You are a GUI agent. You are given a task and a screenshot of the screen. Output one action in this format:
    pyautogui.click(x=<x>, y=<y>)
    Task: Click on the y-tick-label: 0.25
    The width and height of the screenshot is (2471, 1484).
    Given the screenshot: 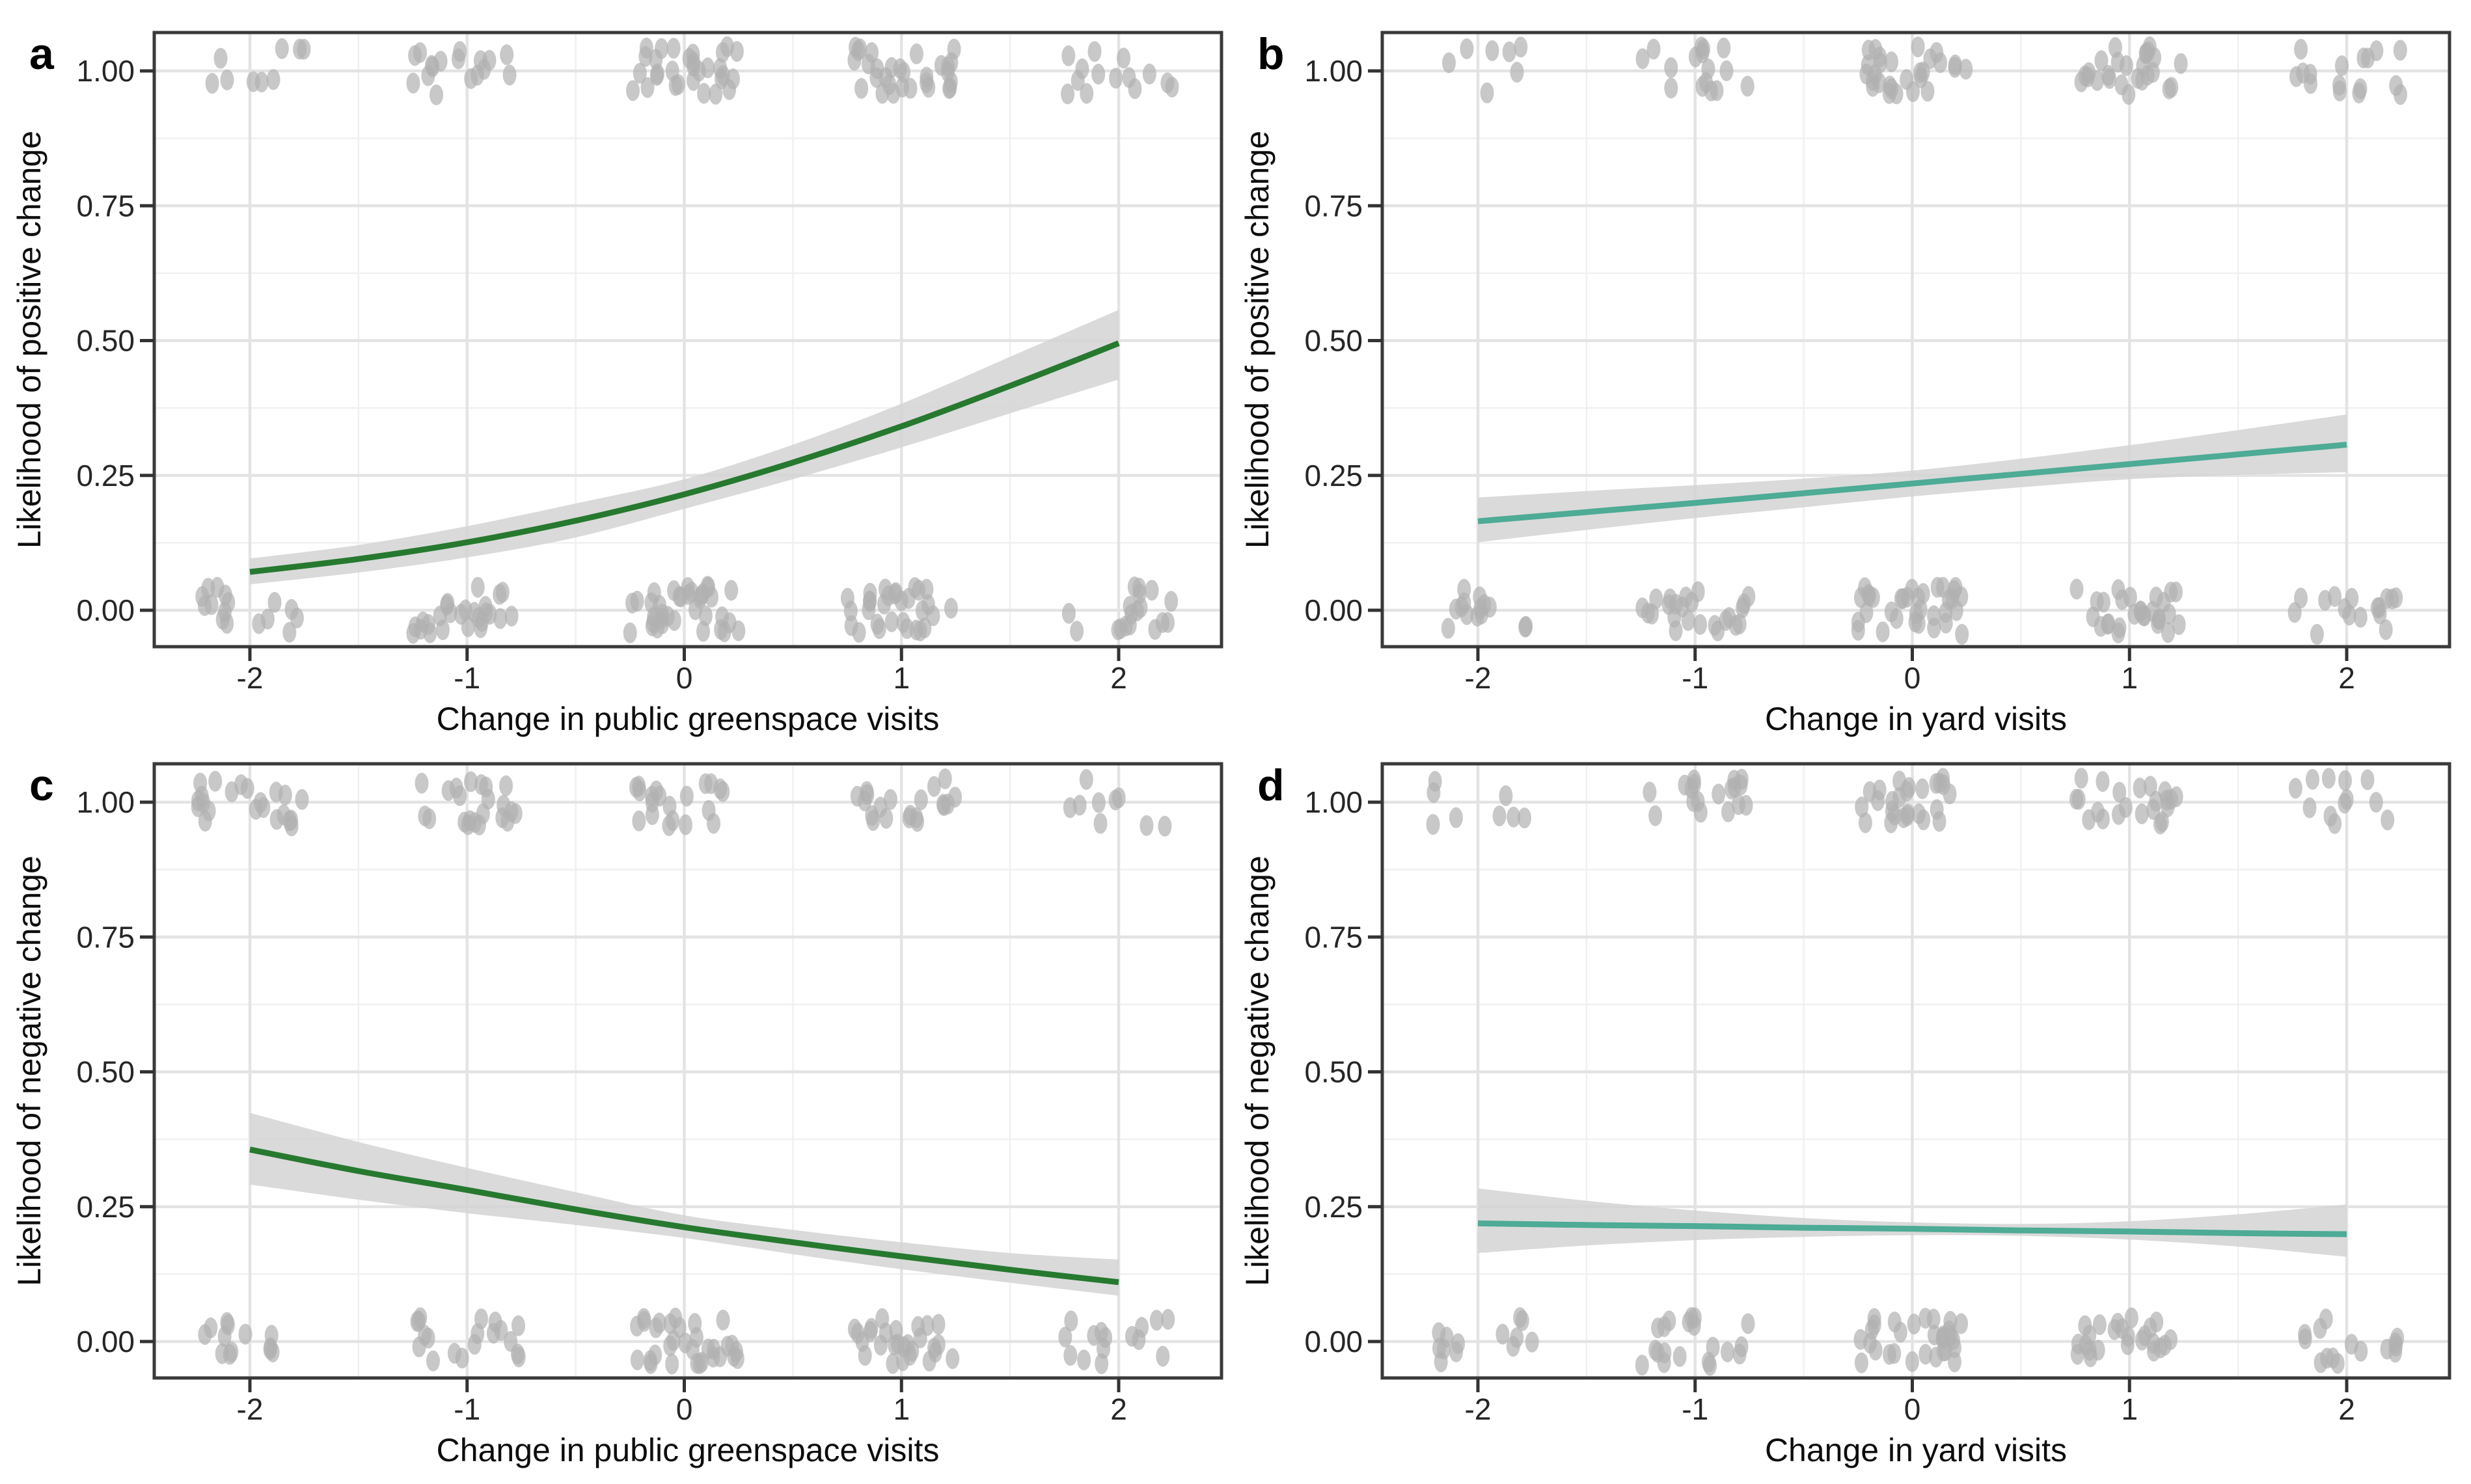 What is the action you would take?
    pyautogui.click(x=105, y=475)
    